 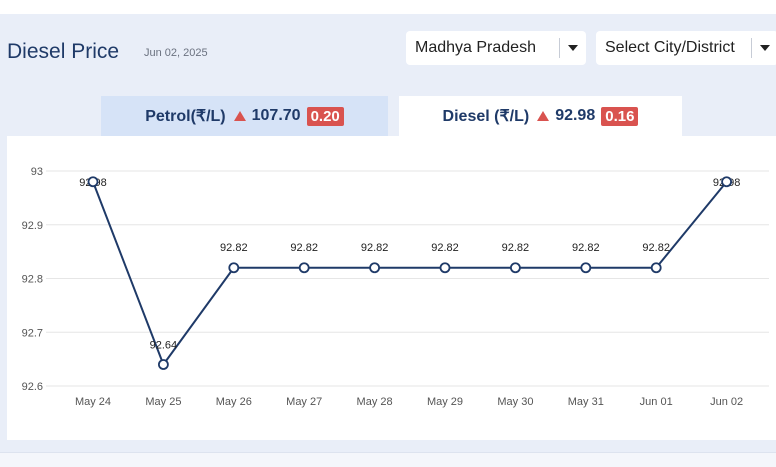 I want to click on x-tick-label: May 25, so click(x=163, y=402).